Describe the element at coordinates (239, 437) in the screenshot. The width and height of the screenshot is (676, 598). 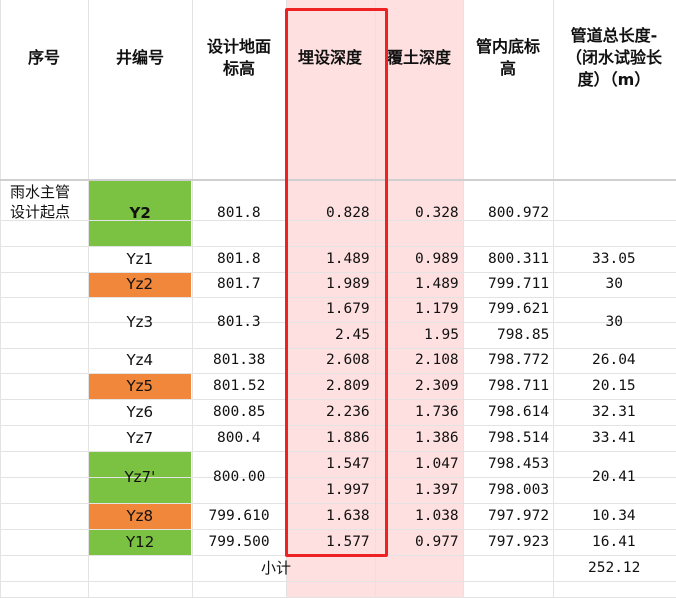
I see `ground-elev: 800.4` at that location.